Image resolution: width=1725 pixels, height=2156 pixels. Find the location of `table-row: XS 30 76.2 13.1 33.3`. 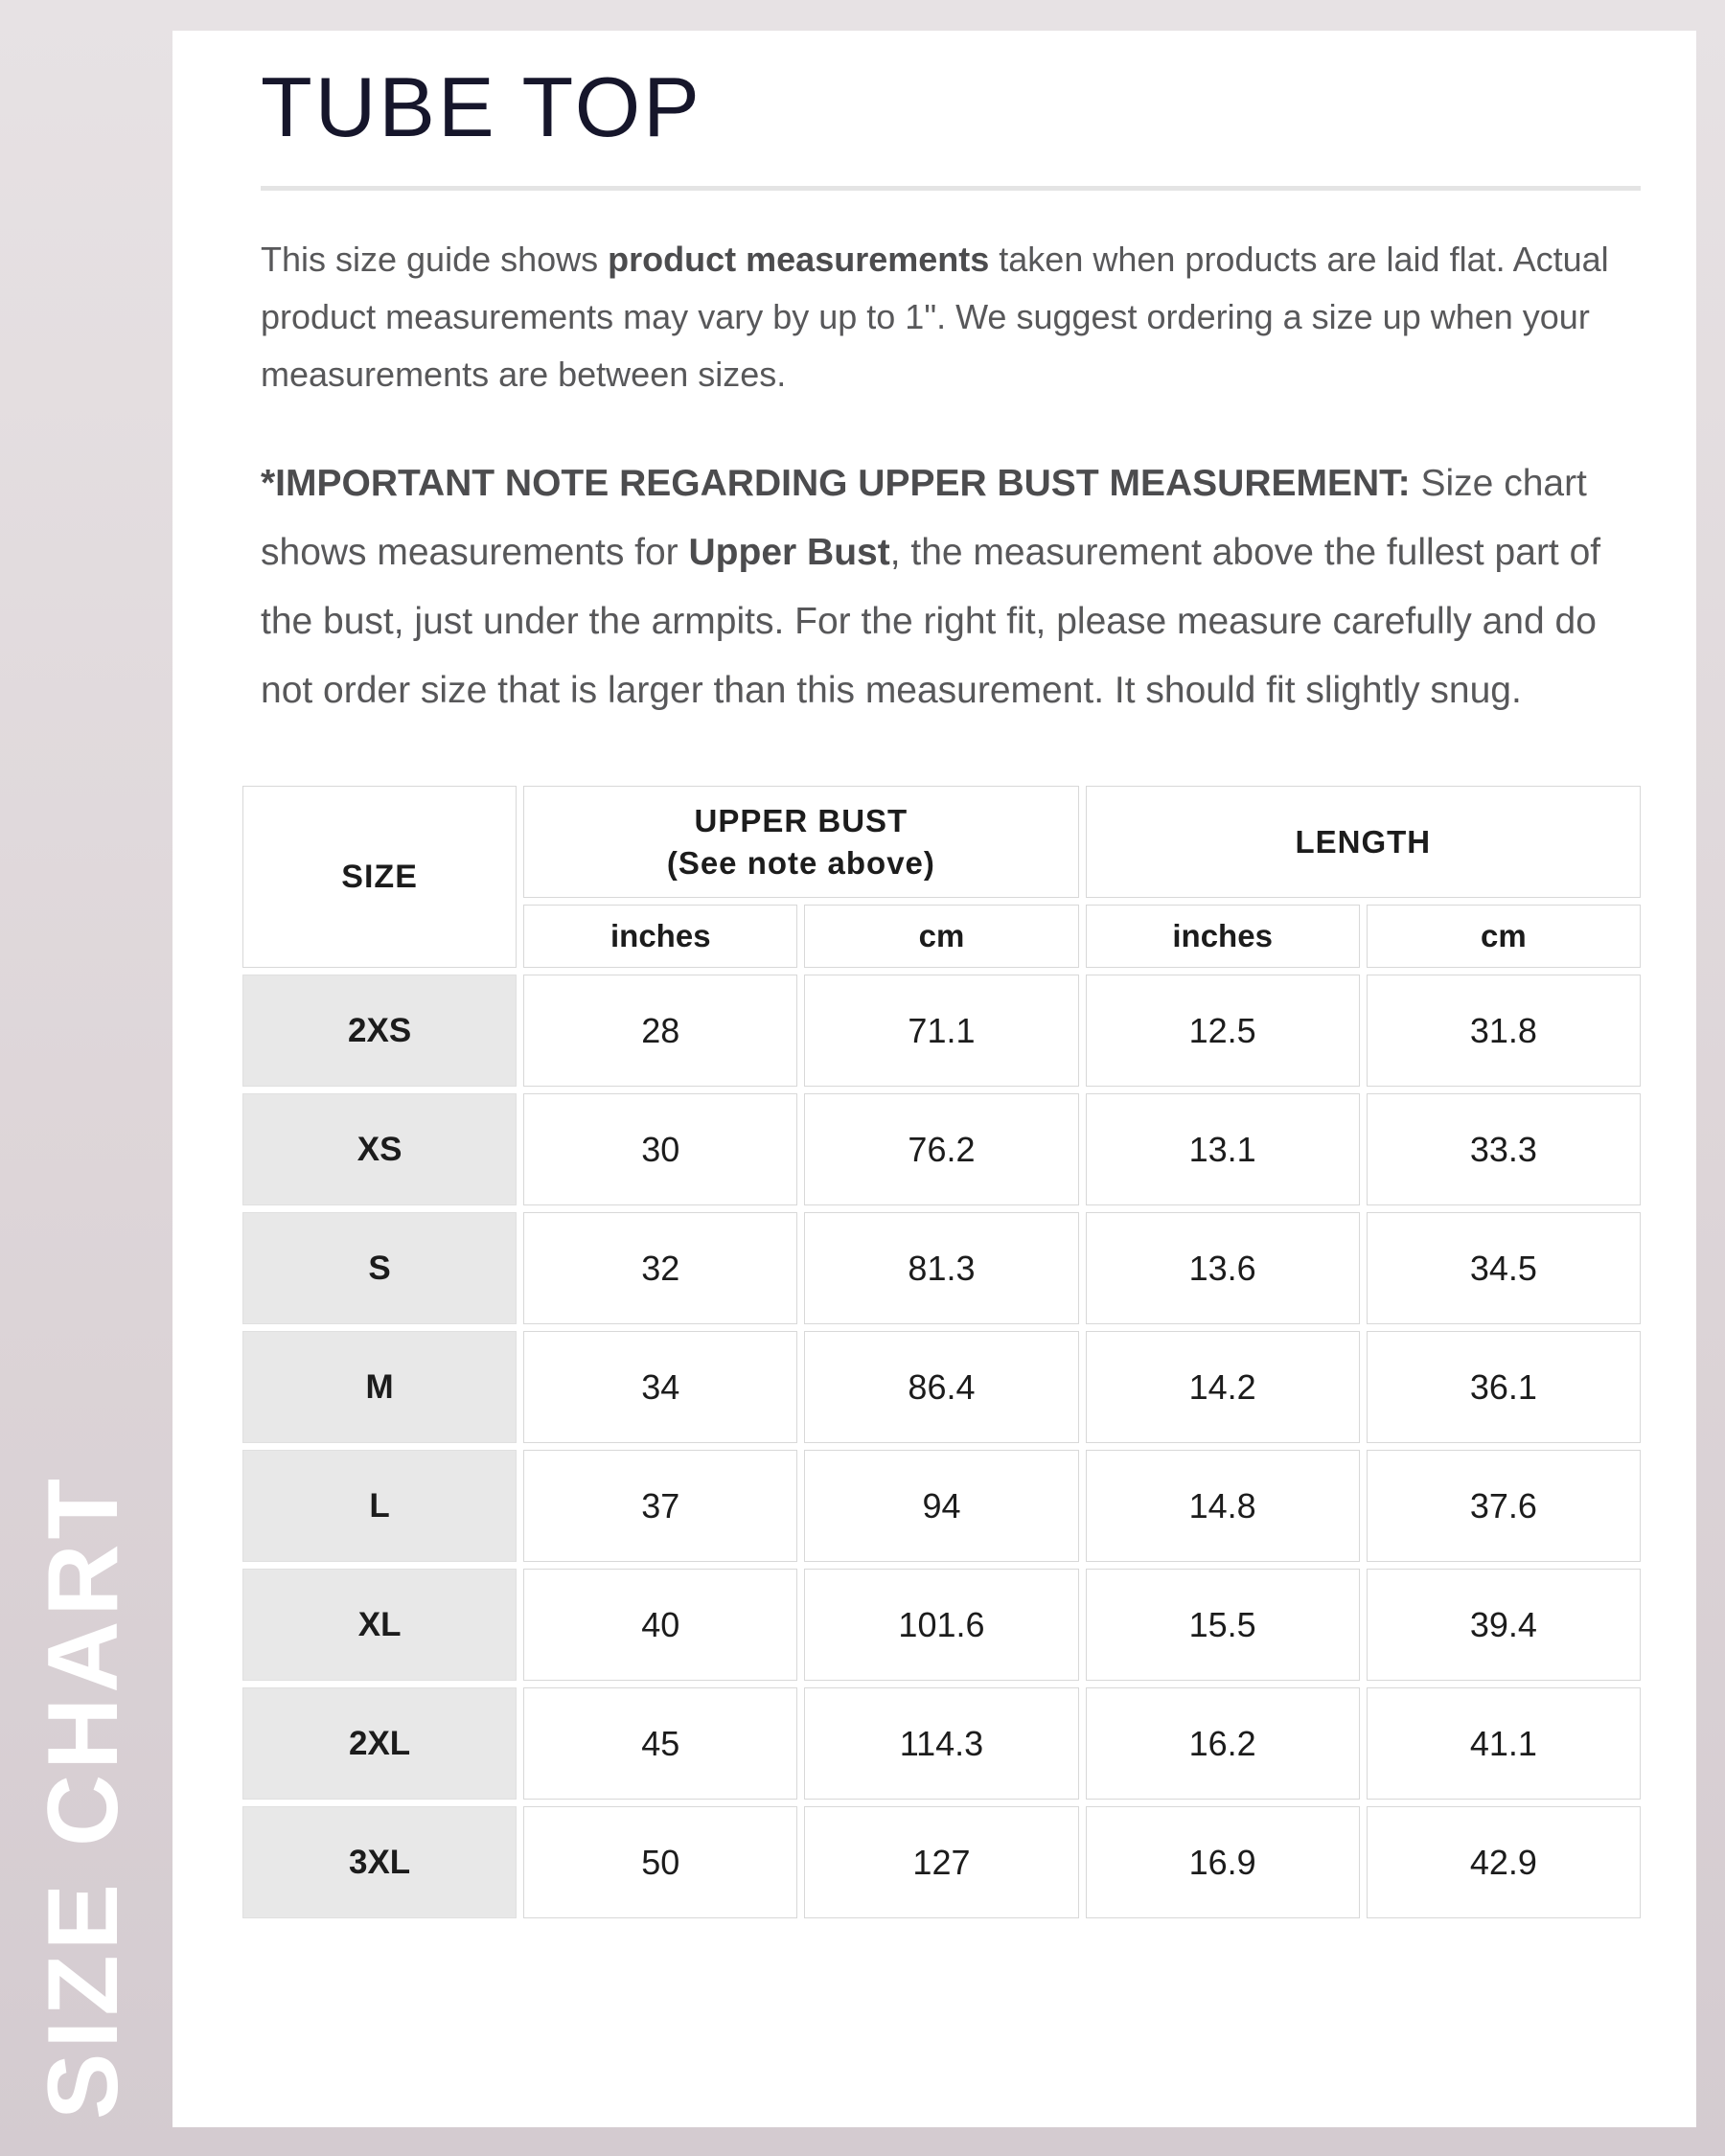

table-row: XS 30 76.2 13.1 33.3 is located at coordinates (941, 1149).